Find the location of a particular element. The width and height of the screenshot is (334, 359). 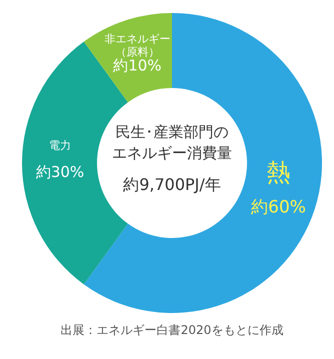

data-label: 約10% is located at coordinates (137, 65).